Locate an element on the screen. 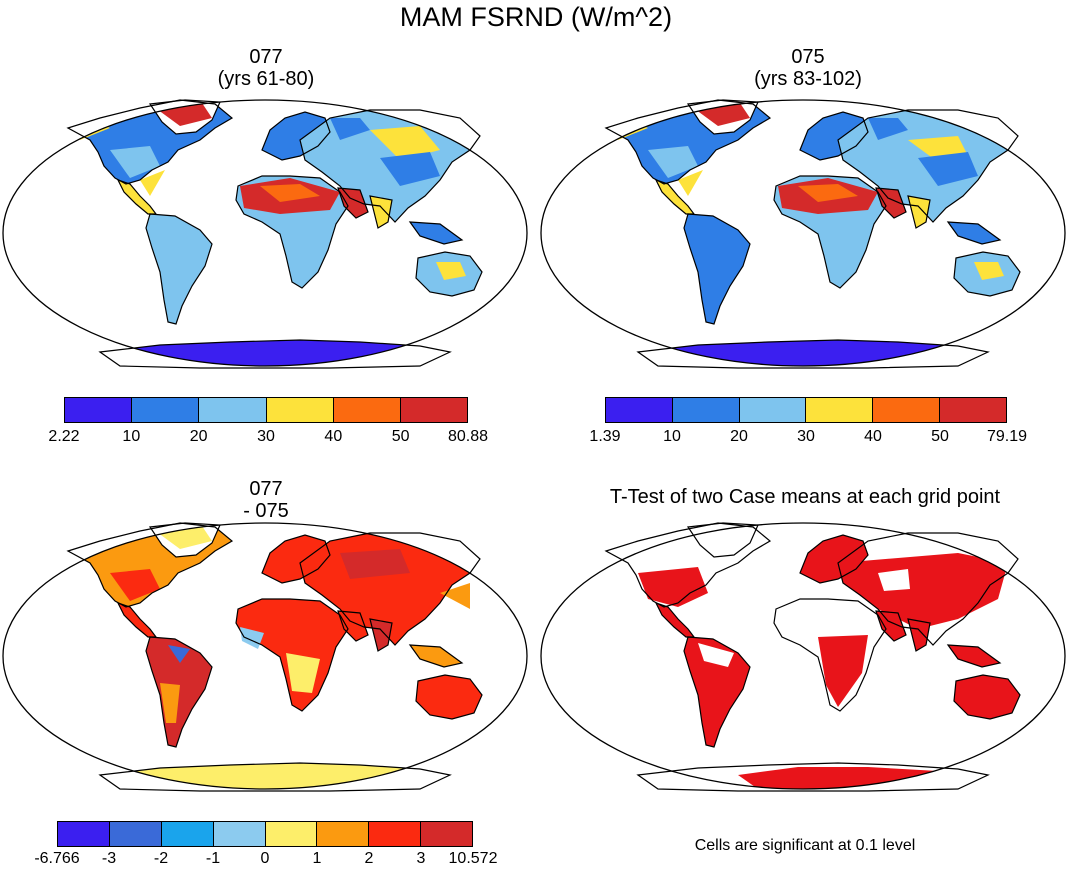  colorbar-bl-tick-label: 0 is located at coordinates (265, 858).